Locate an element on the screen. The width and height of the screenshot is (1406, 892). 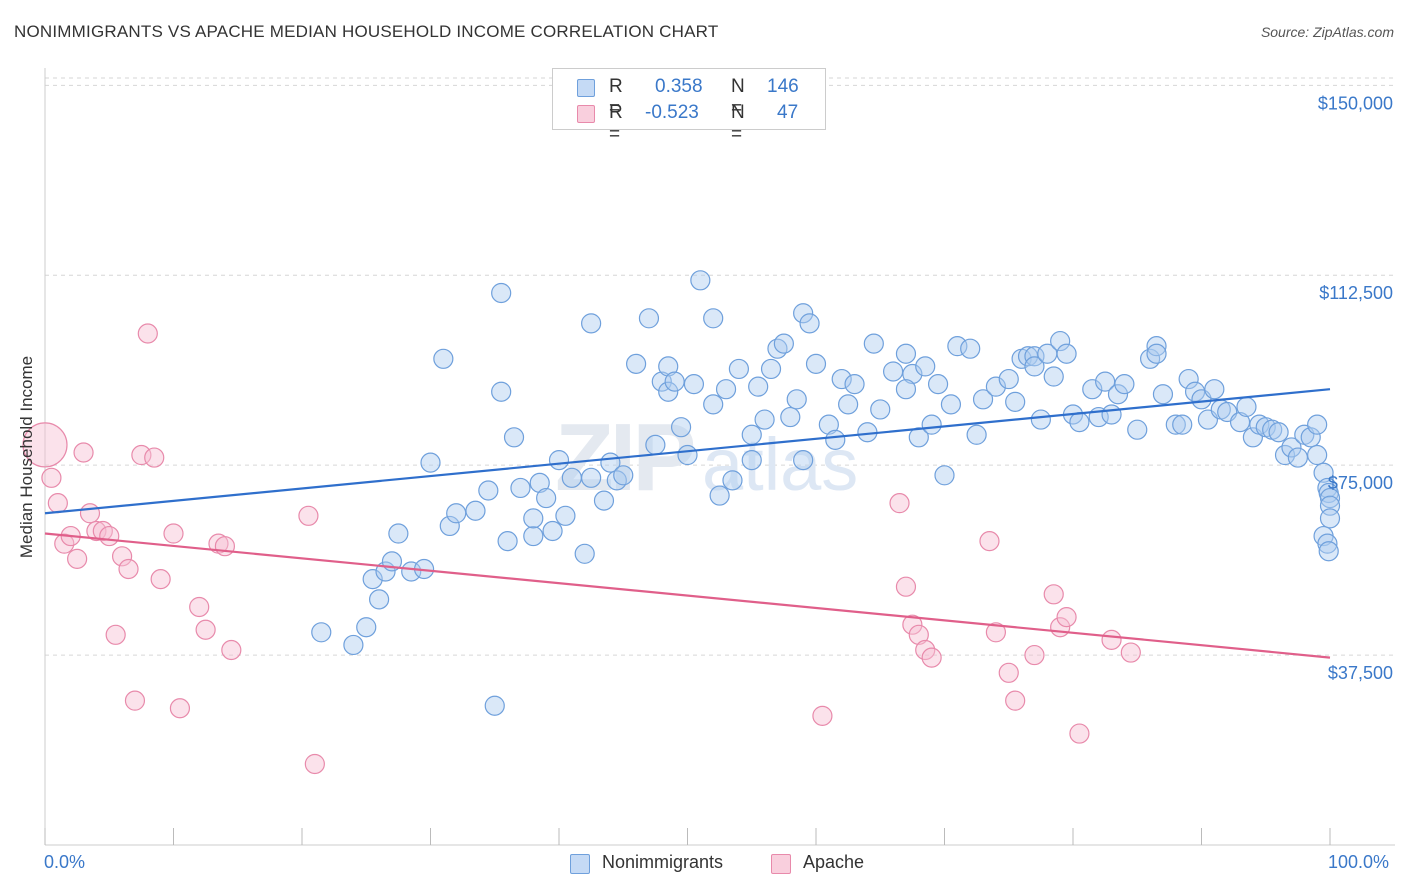
y-tick-labels: $37,500 $75,000 $112,500 $150,000 is located at coordinates (1355, 388).